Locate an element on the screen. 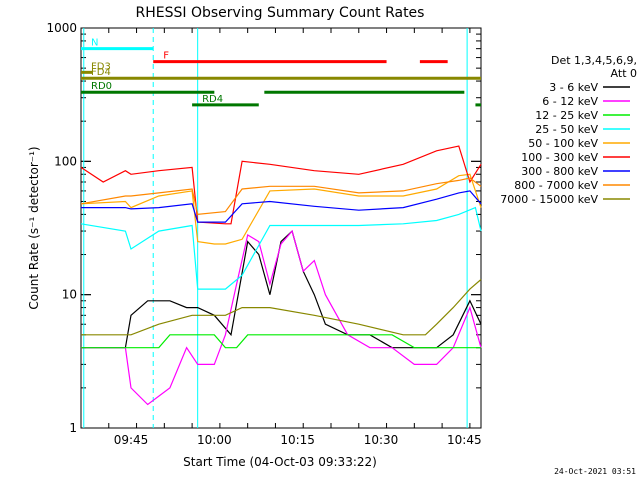  segment-label: FD3 is located at coordinates (101, 66).